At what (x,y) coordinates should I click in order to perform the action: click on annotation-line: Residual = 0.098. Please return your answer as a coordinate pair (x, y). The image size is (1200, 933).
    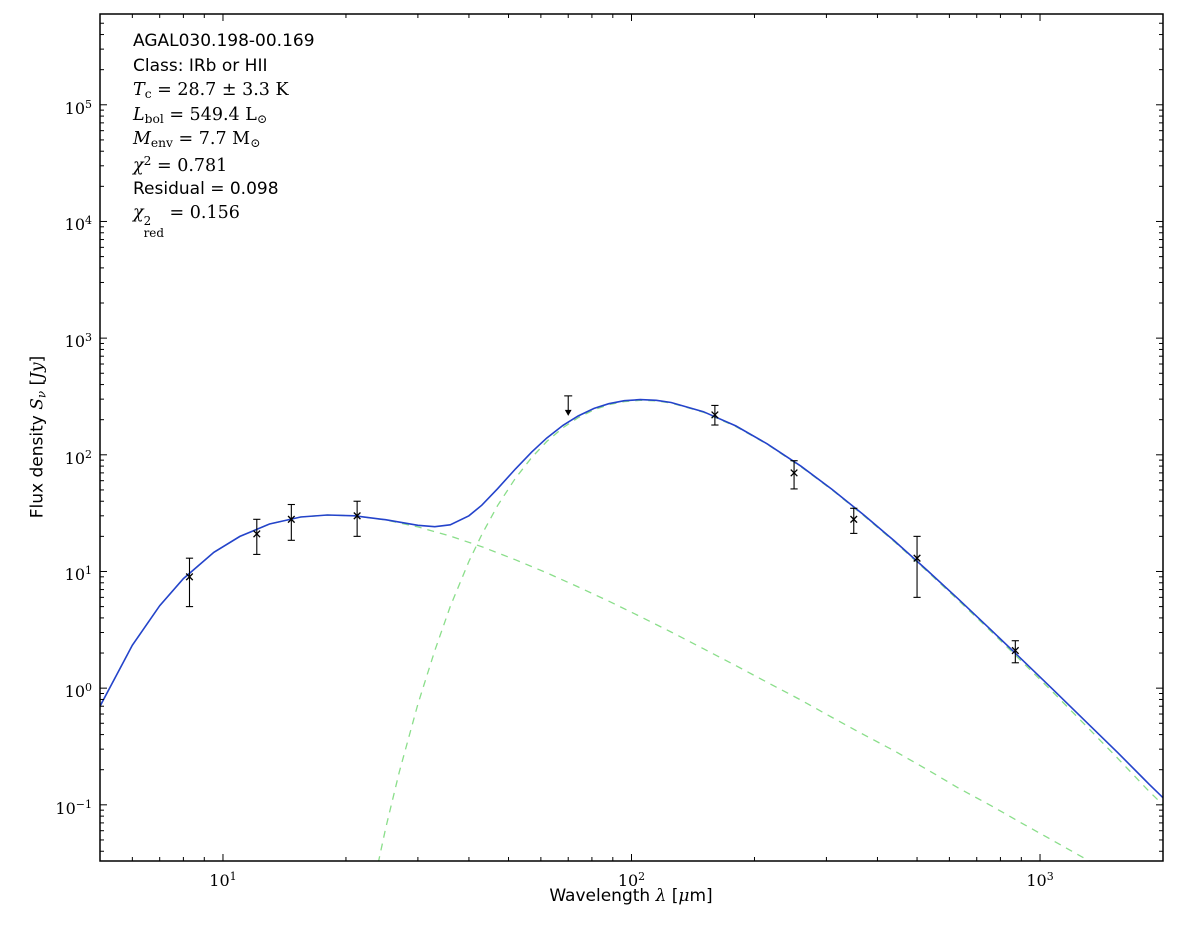
    Looking at the image, I should click on (224, 191).